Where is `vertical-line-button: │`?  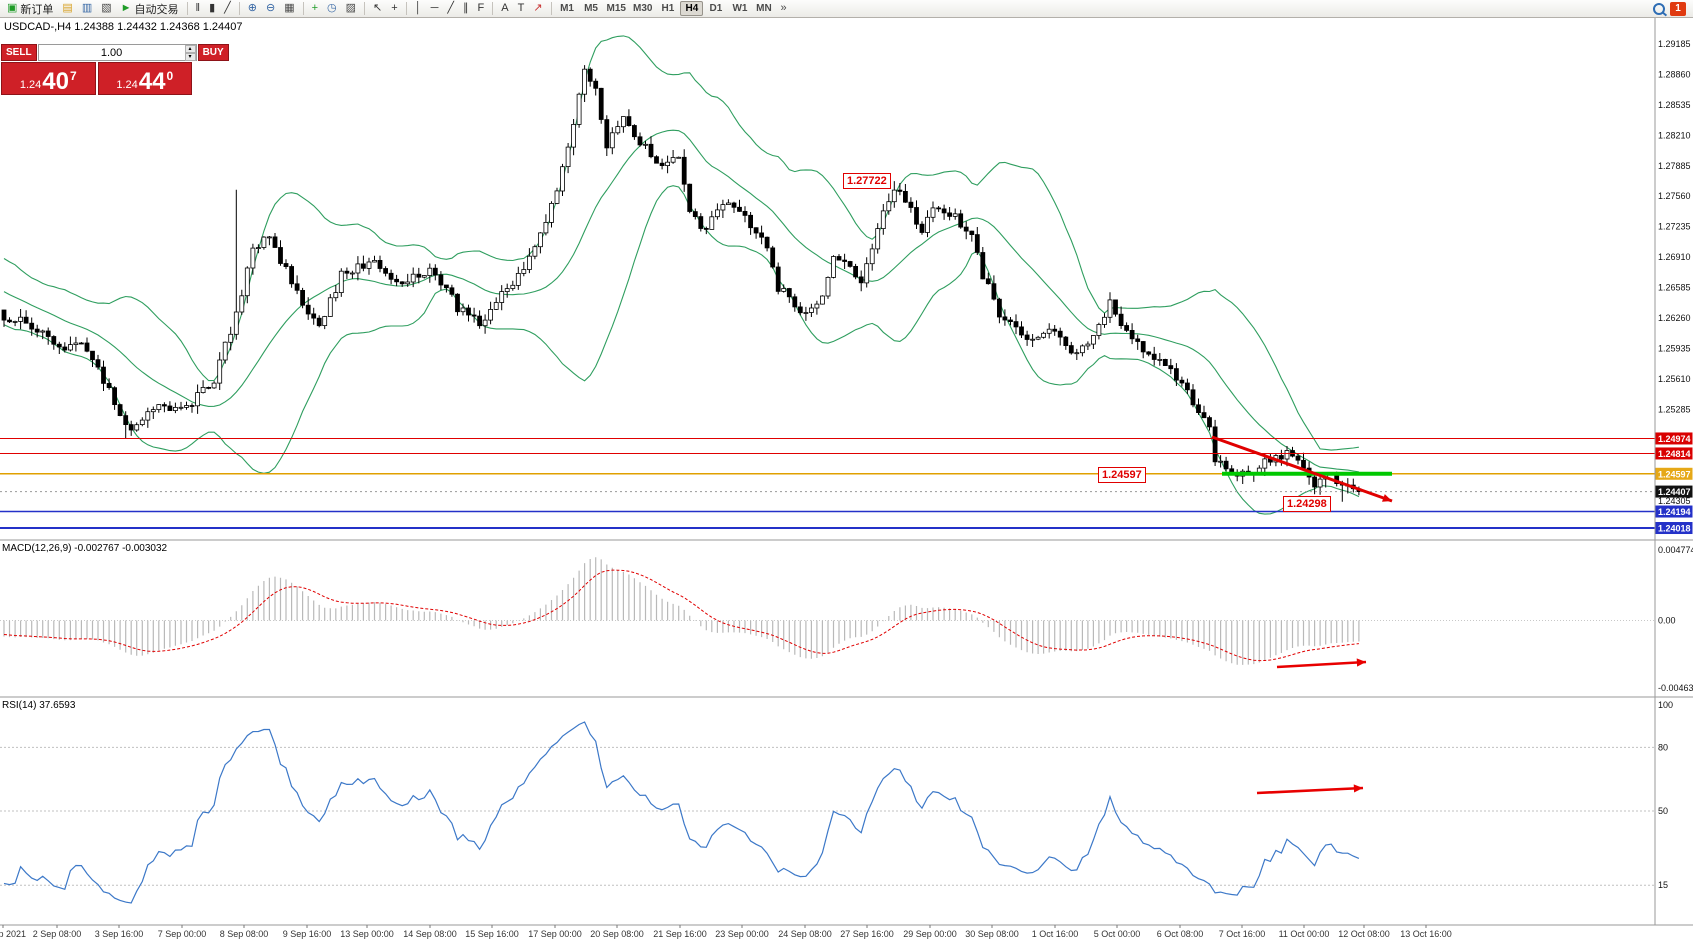
vertical-line-button: │ is located at coordinates (418, 9).